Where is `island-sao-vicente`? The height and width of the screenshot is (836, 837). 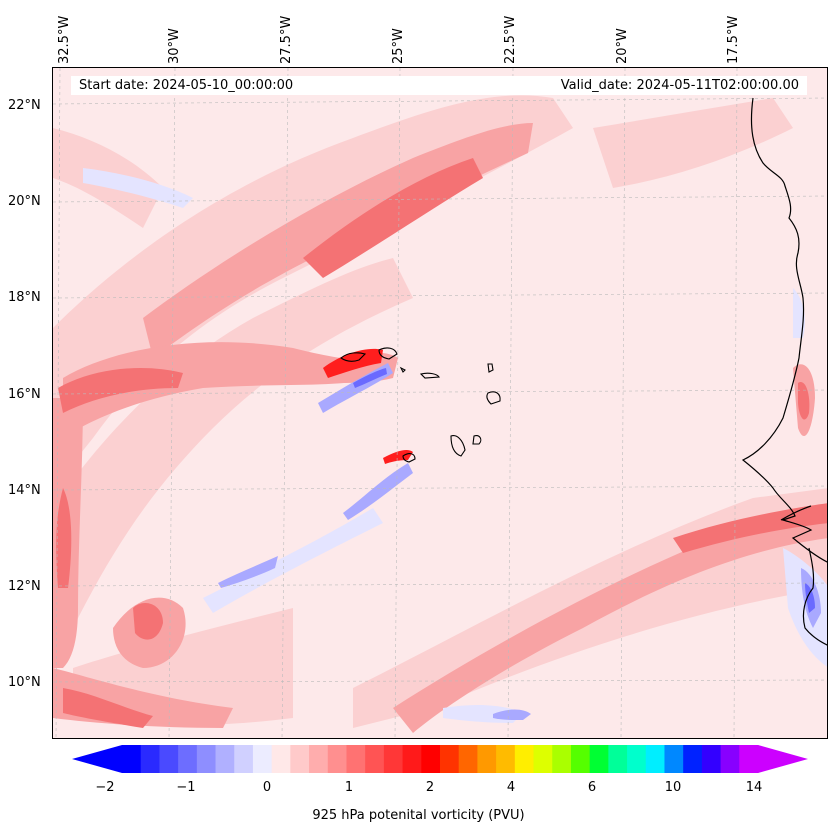
island-sao-vicente is located at coordinates (388, 353).